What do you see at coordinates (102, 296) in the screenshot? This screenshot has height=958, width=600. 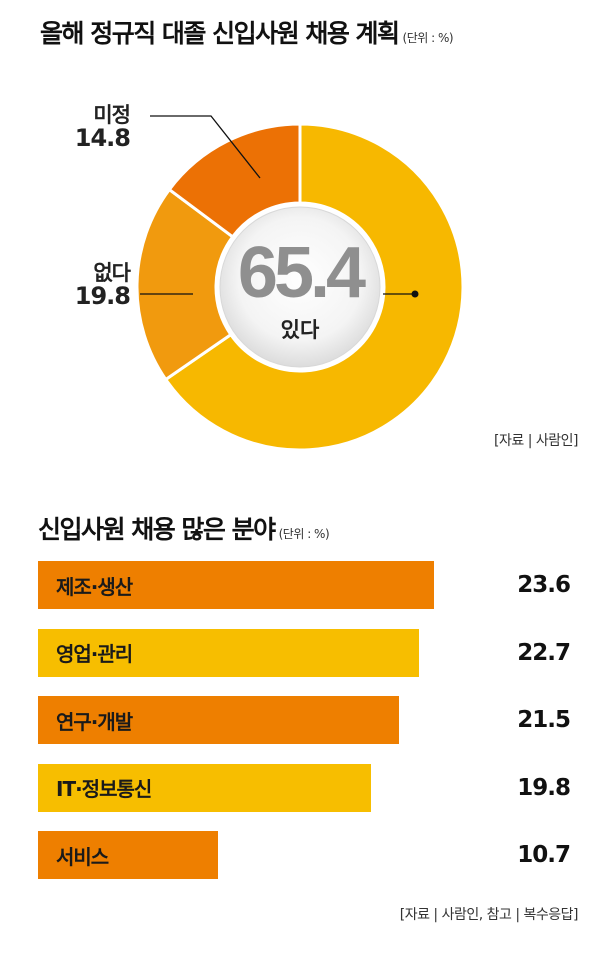 I see `slice-value: 19.8` at bounding box center [102, 296].